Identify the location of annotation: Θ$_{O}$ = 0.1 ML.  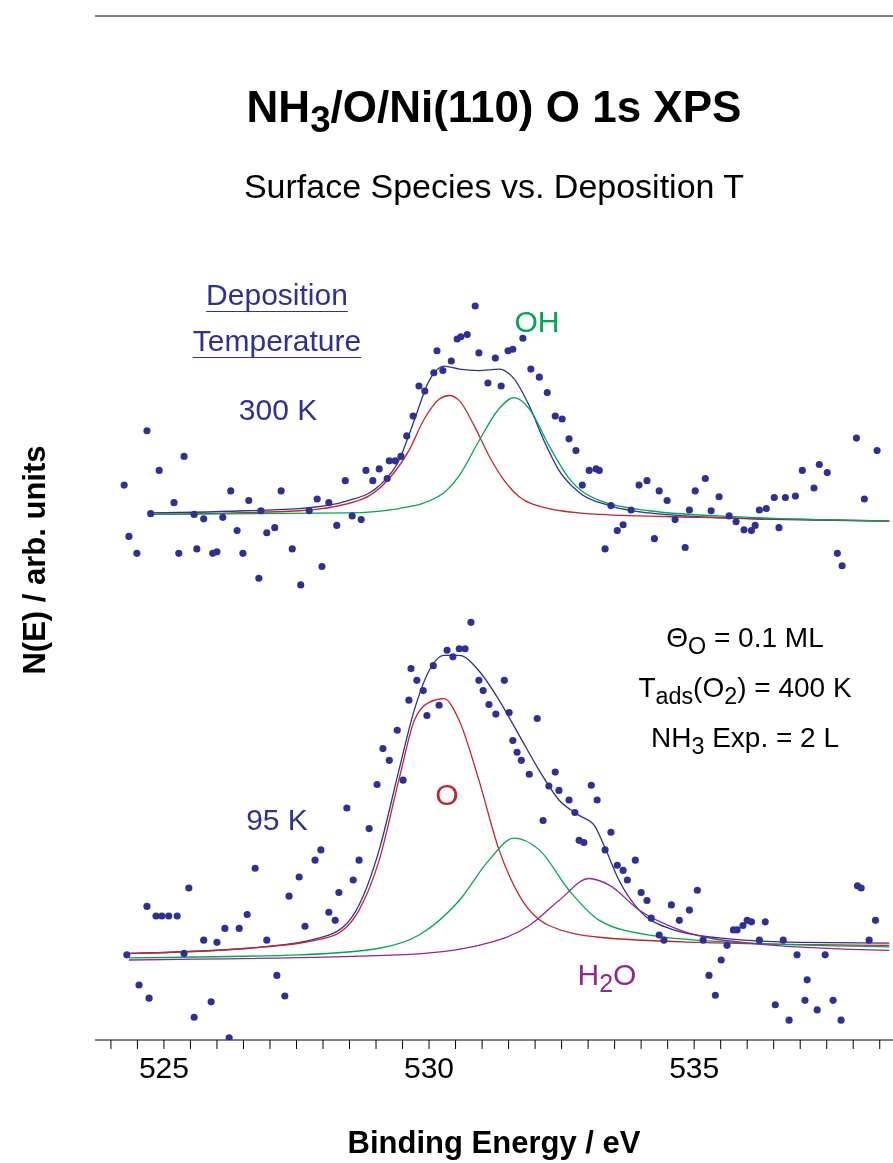
(745, 641).